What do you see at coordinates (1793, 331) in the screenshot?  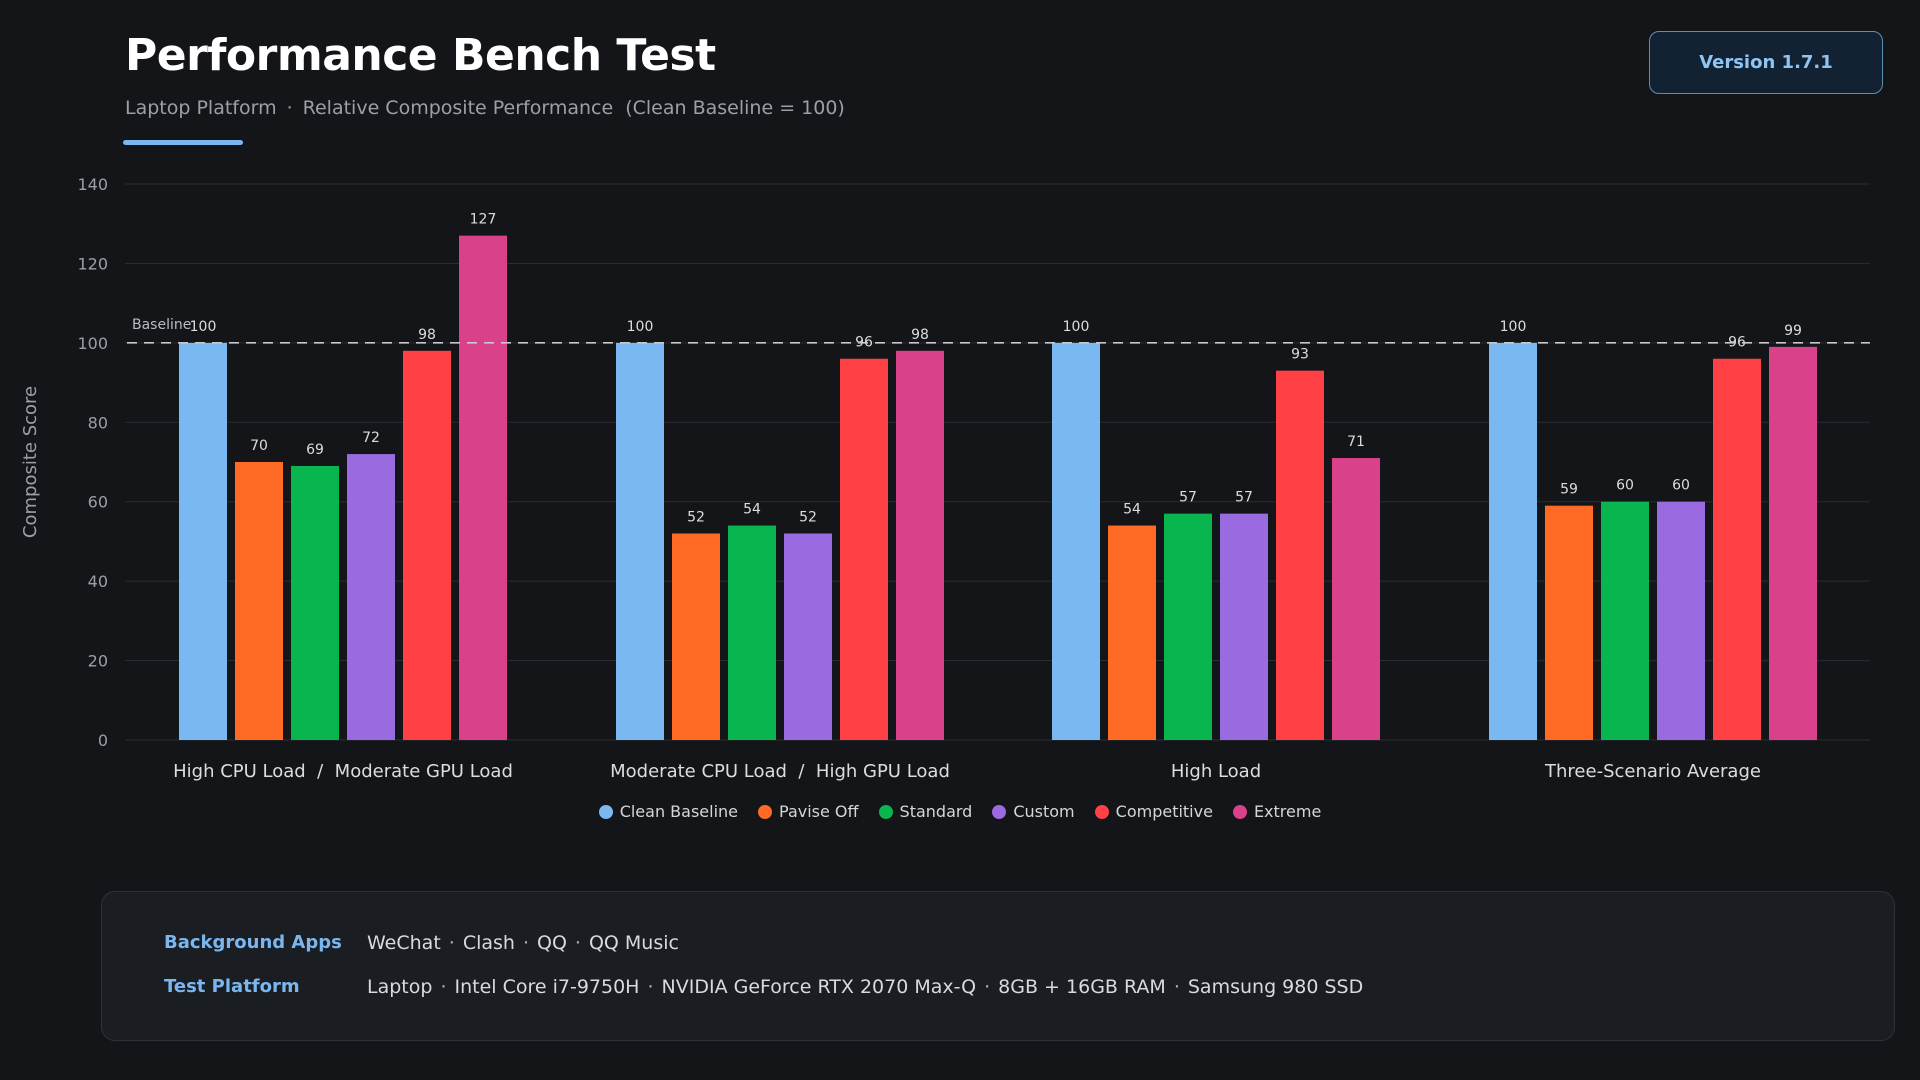 I see `data-label: 99` at bounding box center [1793, 331].